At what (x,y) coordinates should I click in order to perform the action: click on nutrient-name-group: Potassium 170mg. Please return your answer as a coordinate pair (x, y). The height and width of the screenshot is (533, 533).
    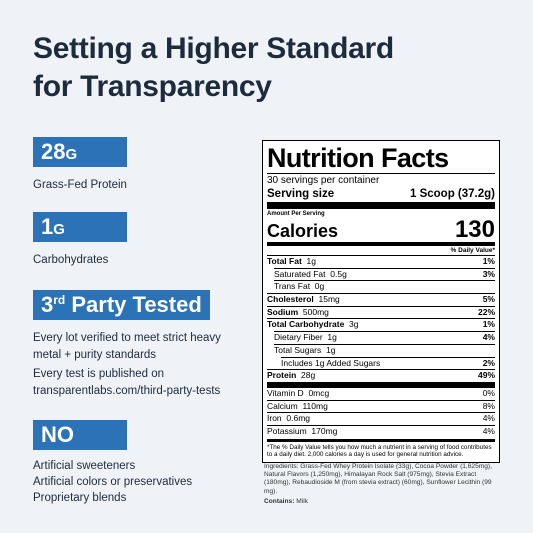
    Looking at the image, I should click on (302, 432).